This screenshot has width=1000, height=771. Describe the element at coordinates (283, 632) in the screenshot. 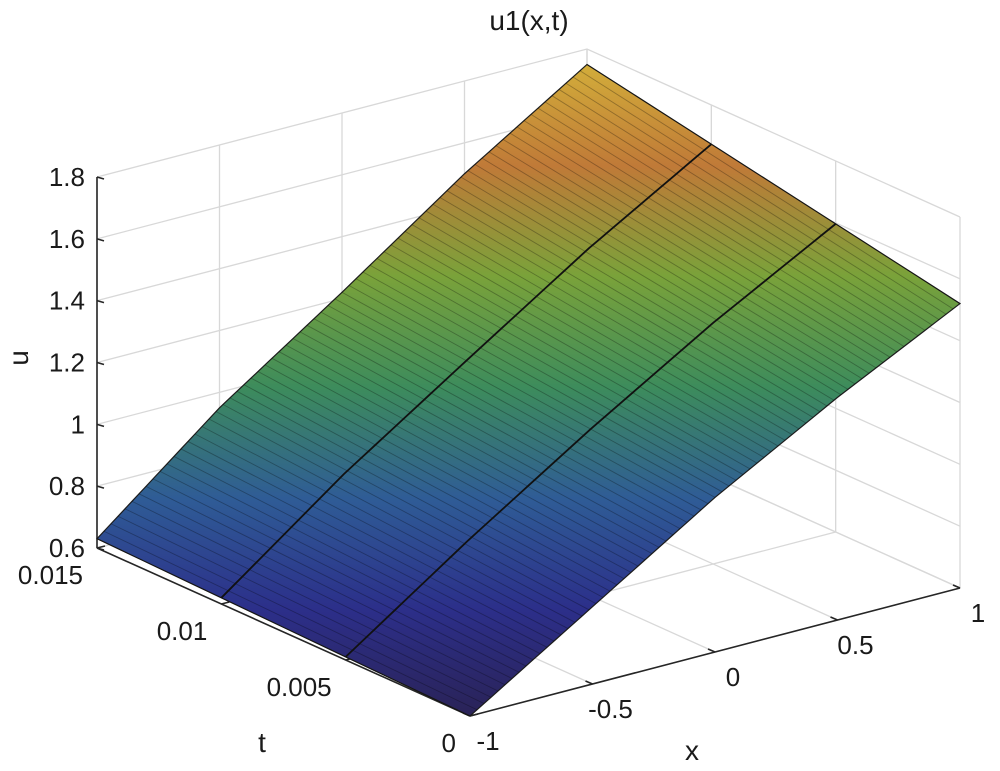

I see `y-axis-line` at that location.